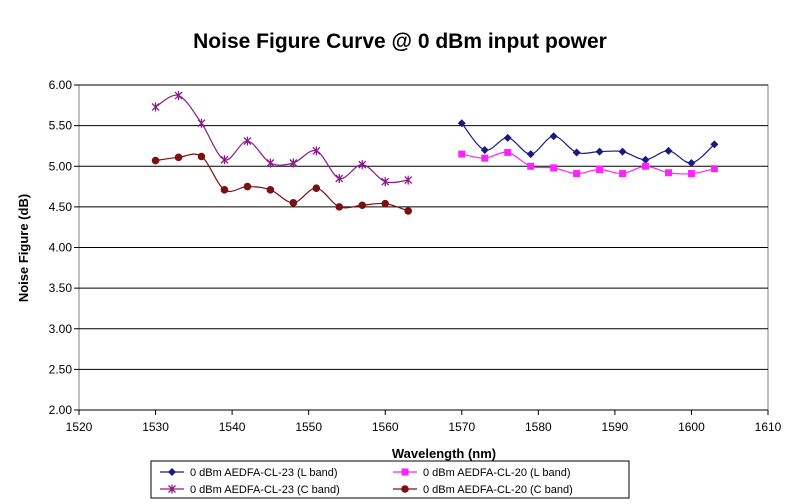  I want to click on y-tick-label: 3.50, so click(61, 288).